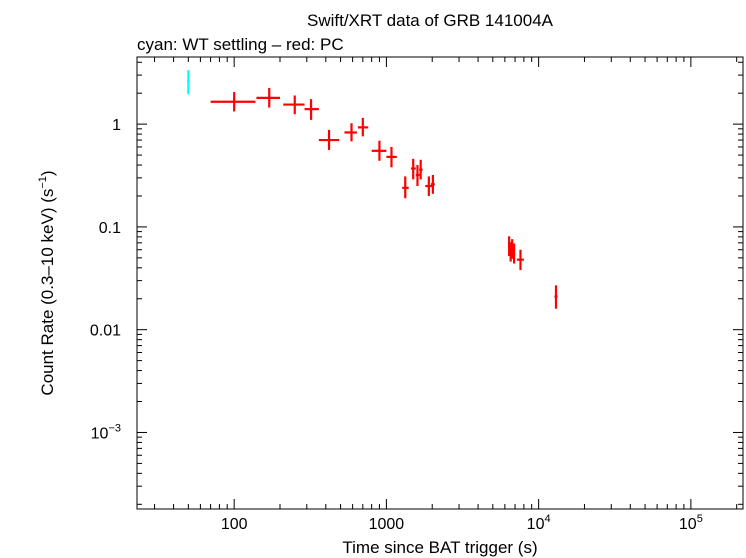 The height and width of the screenshot is (558, 746). I want to click on x-tick-label: 10⁵, so click(691, 523).